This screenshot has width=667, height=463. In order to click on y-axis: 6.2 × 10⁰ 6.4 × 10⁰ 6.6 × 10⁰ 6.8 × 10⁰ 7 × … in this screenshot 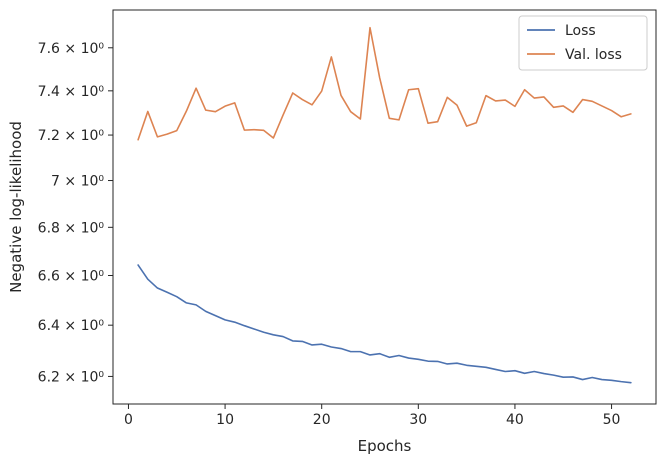, I will do `click(75, 213)`.